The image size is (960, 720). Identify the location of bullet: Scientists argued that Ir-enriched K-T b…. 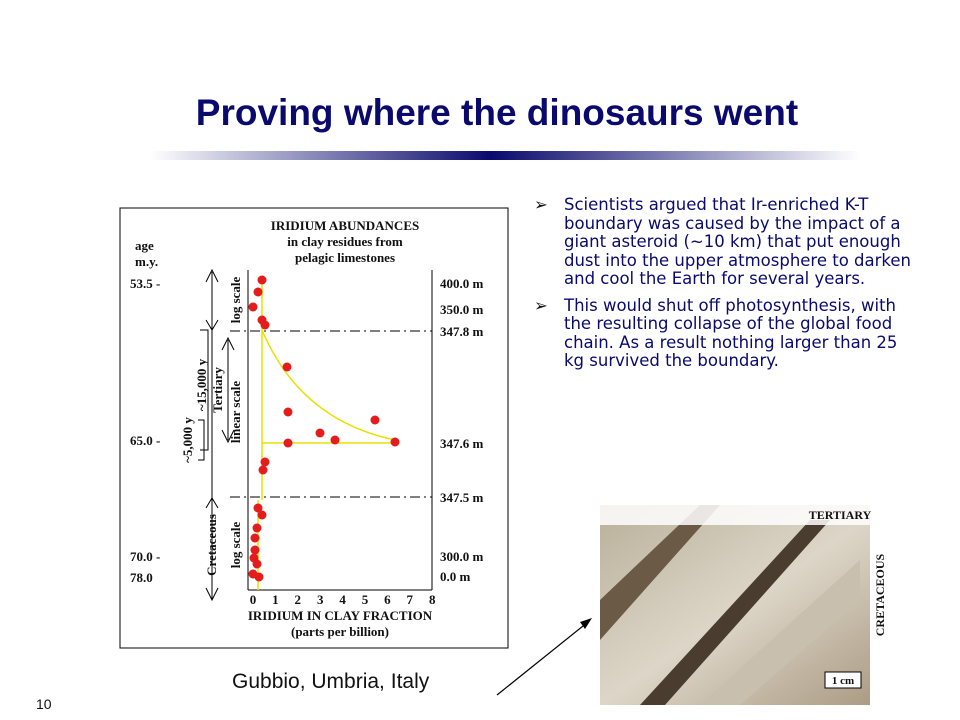
(724, 242).